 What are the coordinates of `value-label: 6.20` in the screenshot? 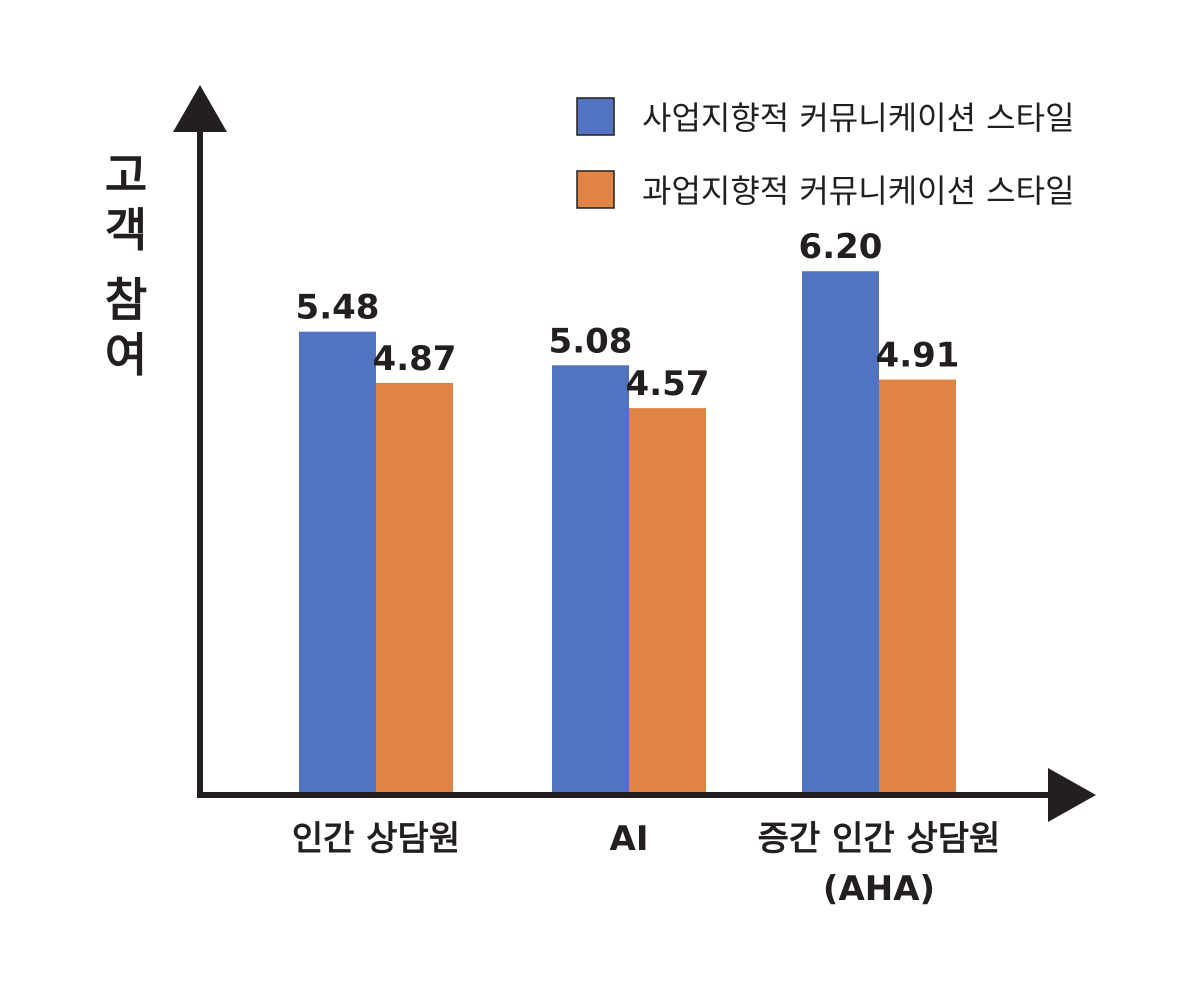 It's located at (841, 247).